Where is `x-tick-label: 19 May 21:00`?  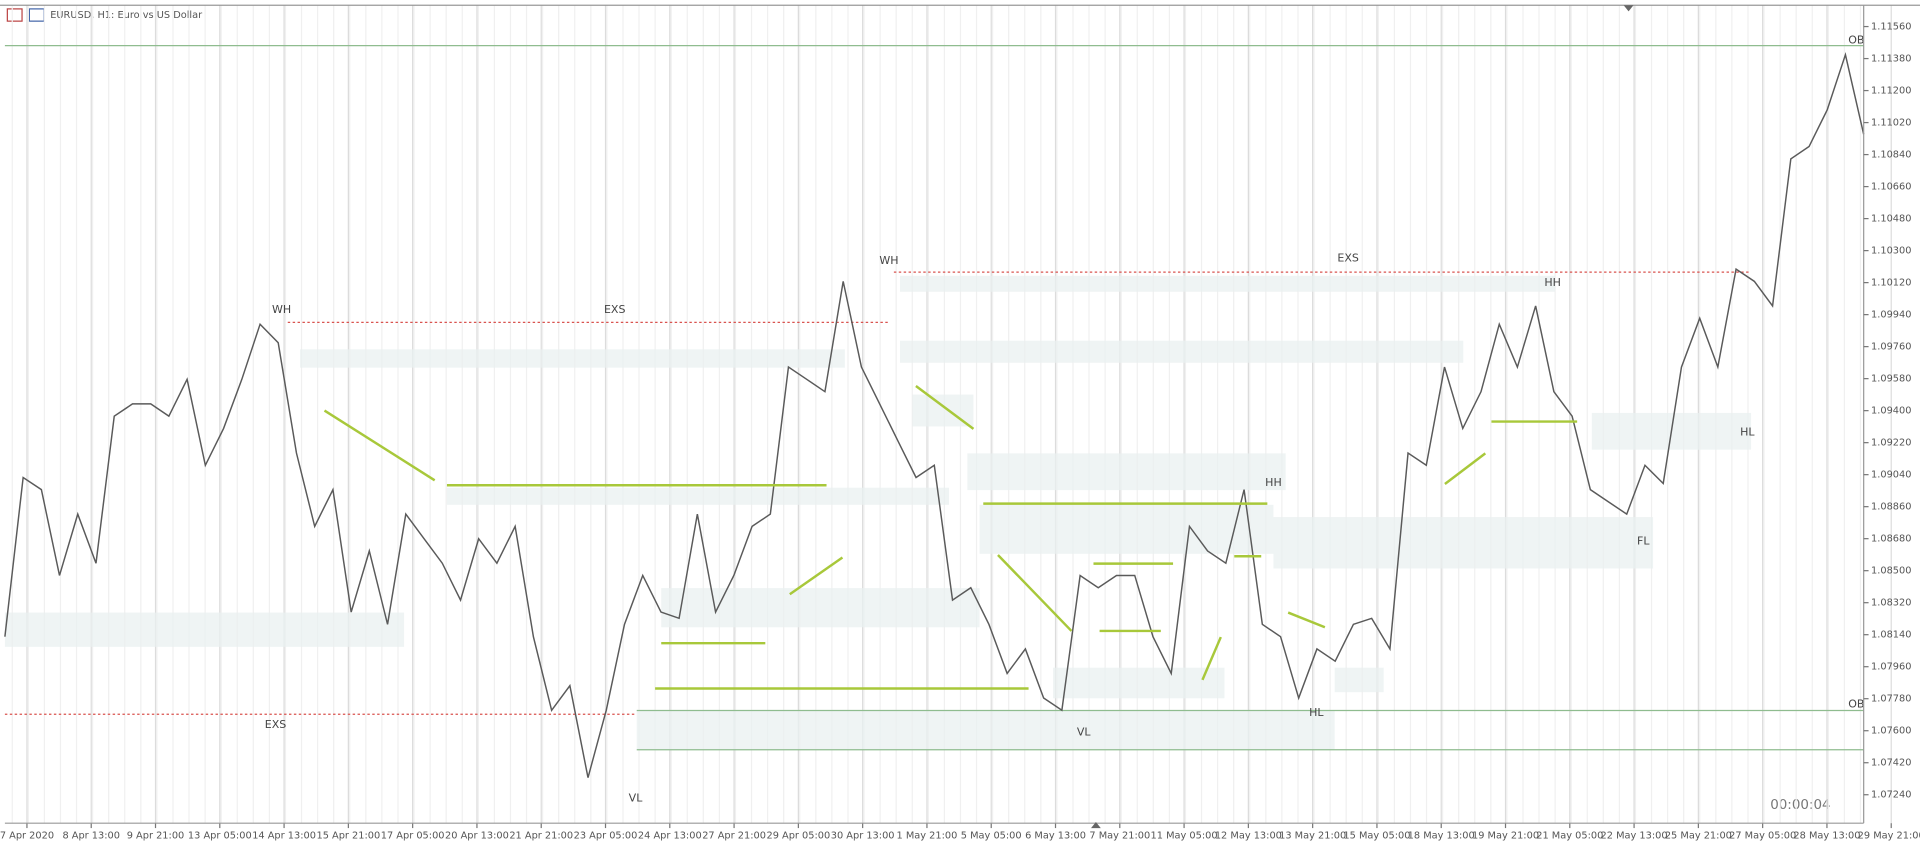 x-tick-label: 19 May 21:00 is located at coordinates (1505, 835).